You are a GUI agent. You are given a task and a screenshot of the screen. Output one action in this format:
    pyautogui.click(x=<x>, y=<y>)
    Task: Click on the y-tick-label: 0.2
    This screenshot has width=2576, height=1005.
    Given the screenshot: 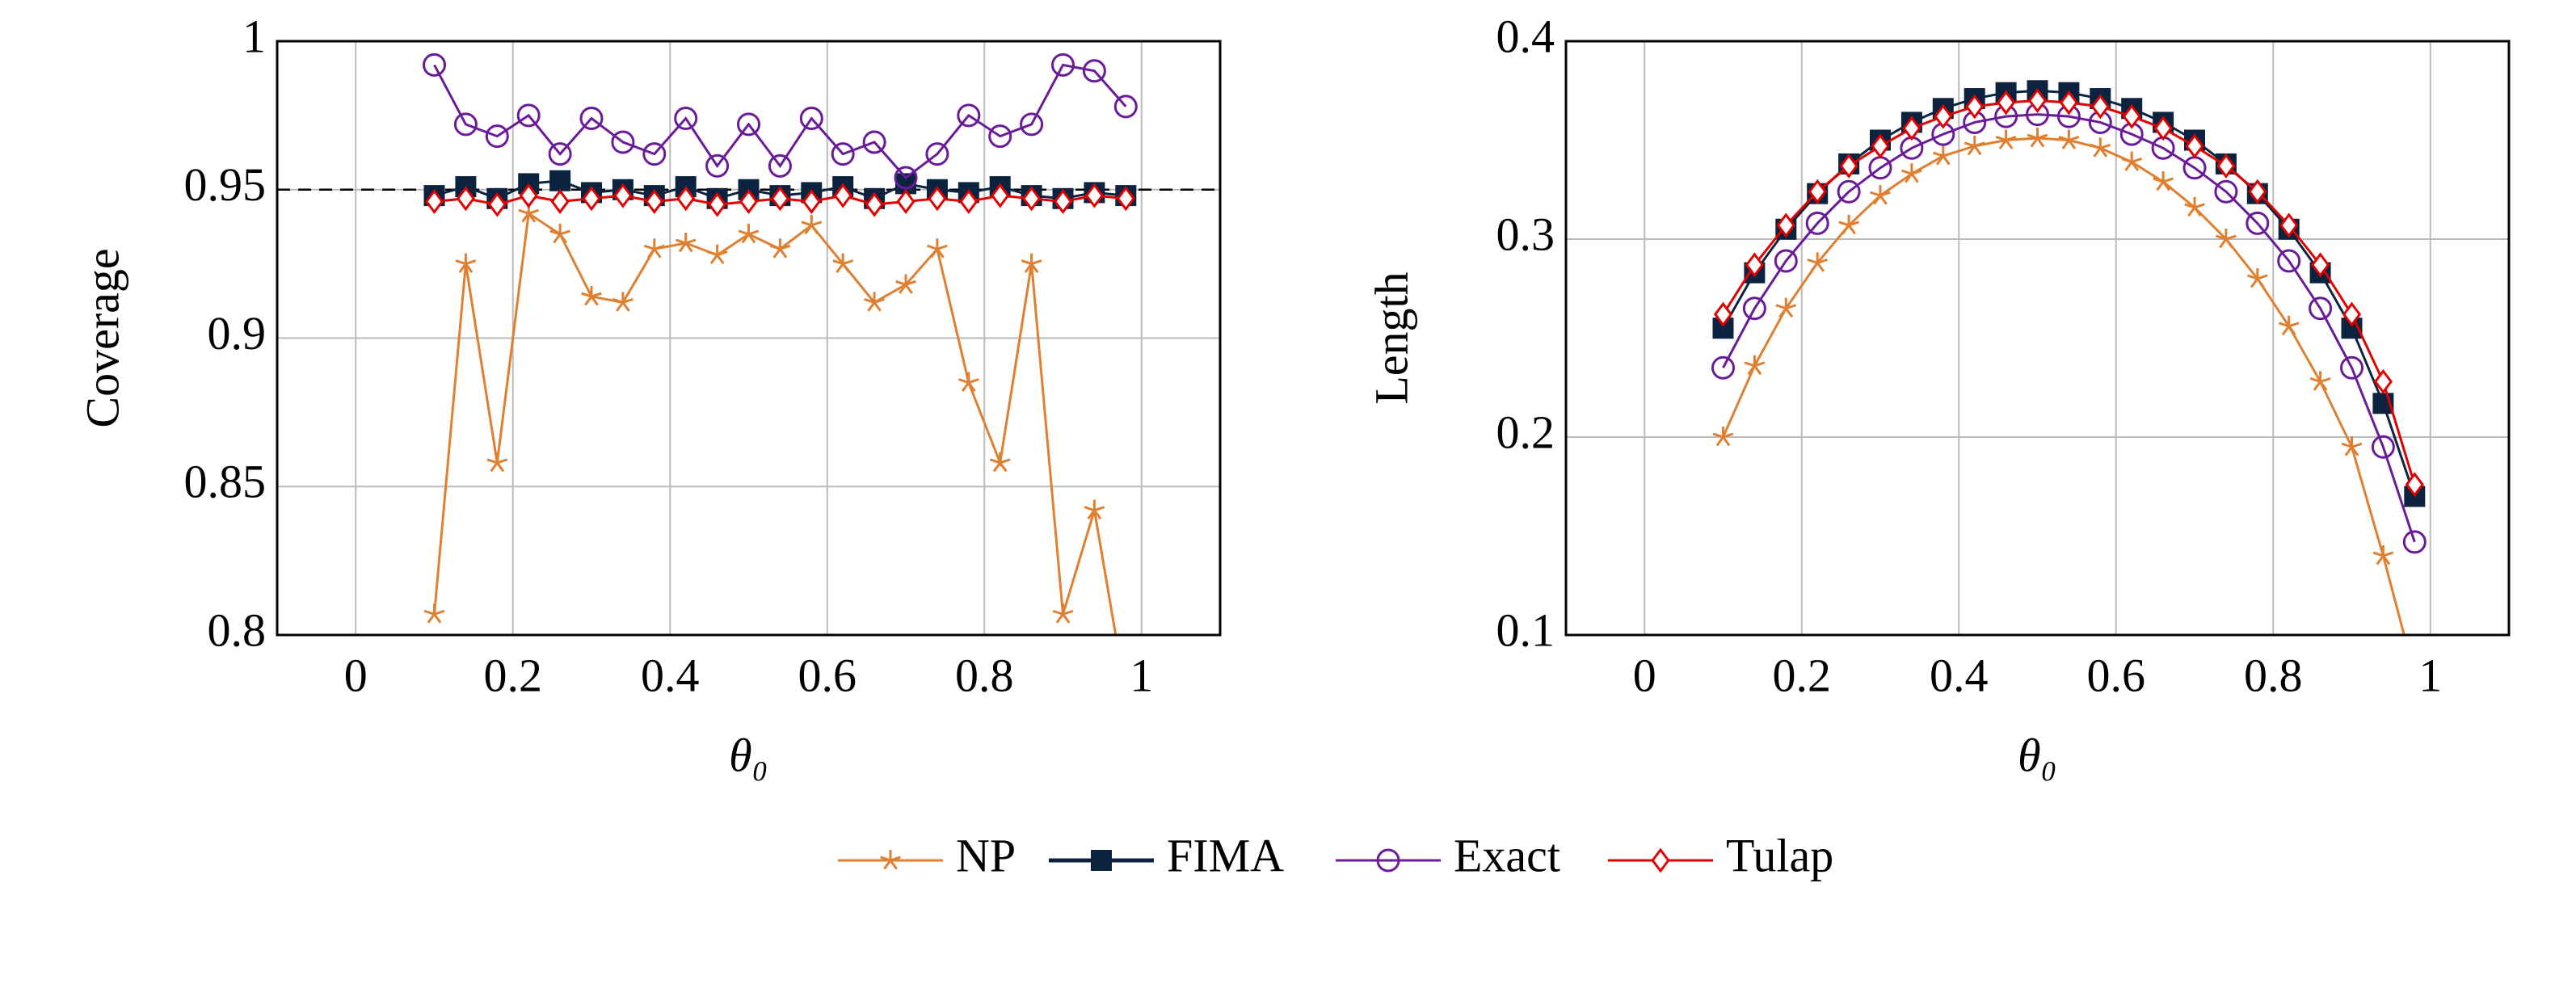 What is the action you would take?
    pyautogui.click(x=1525, y=432)
    